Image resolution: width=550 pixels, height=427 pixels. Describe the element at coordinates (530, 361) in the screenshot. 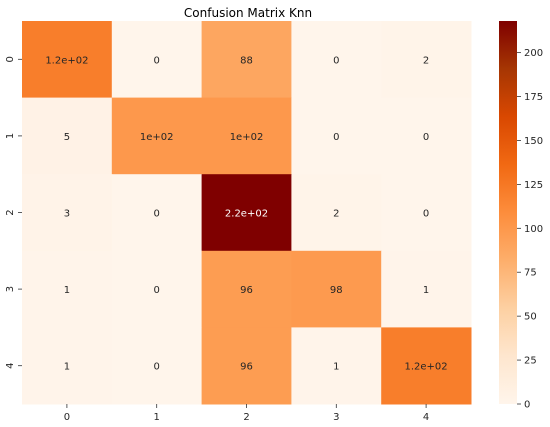

I see `colorbar-tick-label-1: 25` at that location.